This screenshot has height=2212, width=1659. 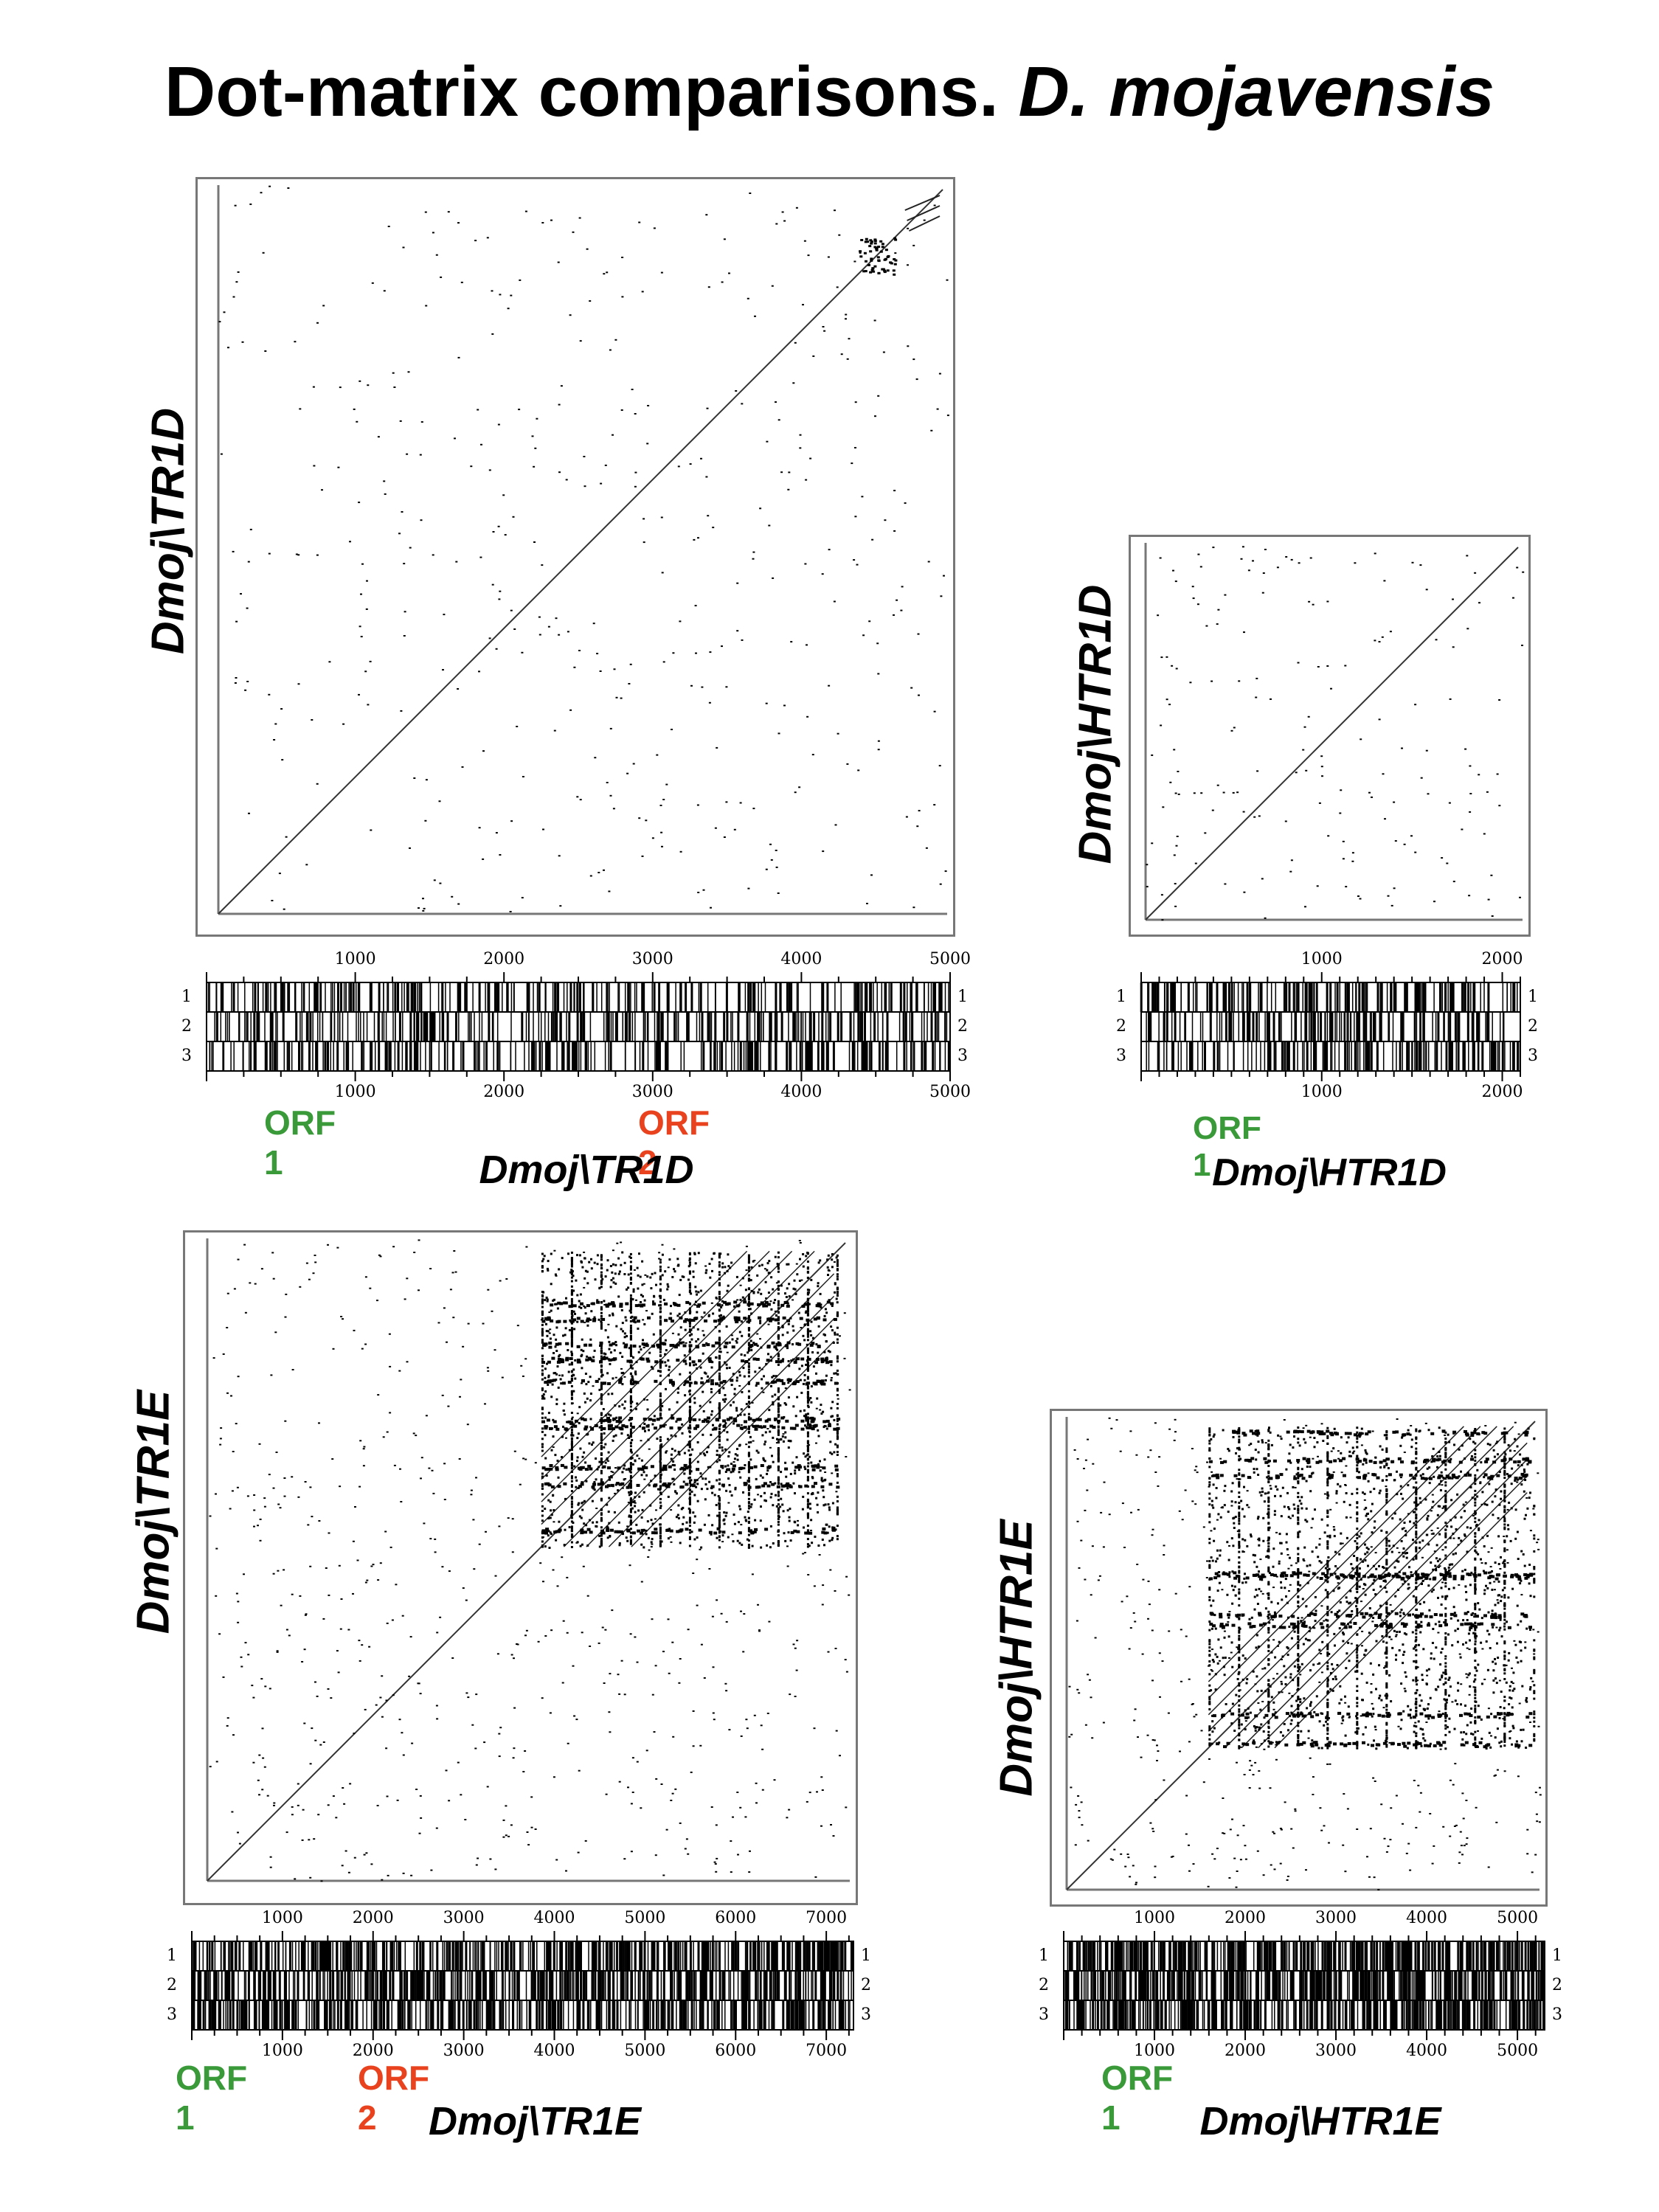 I want to click on y-axis-label: Dmoj\TR1E, so click(x=153, y=1512).